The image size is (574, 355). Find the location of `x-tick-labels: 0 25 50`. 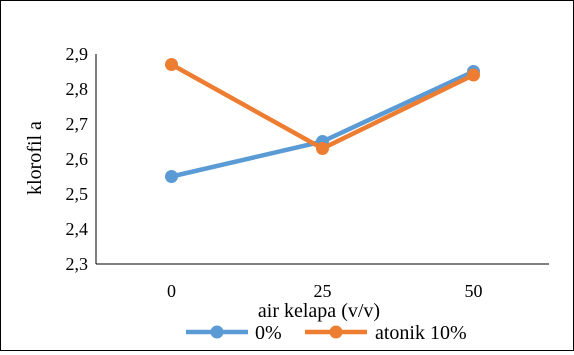

x-tick-labels: 0 25 50 is located at coordinates (325, 291).